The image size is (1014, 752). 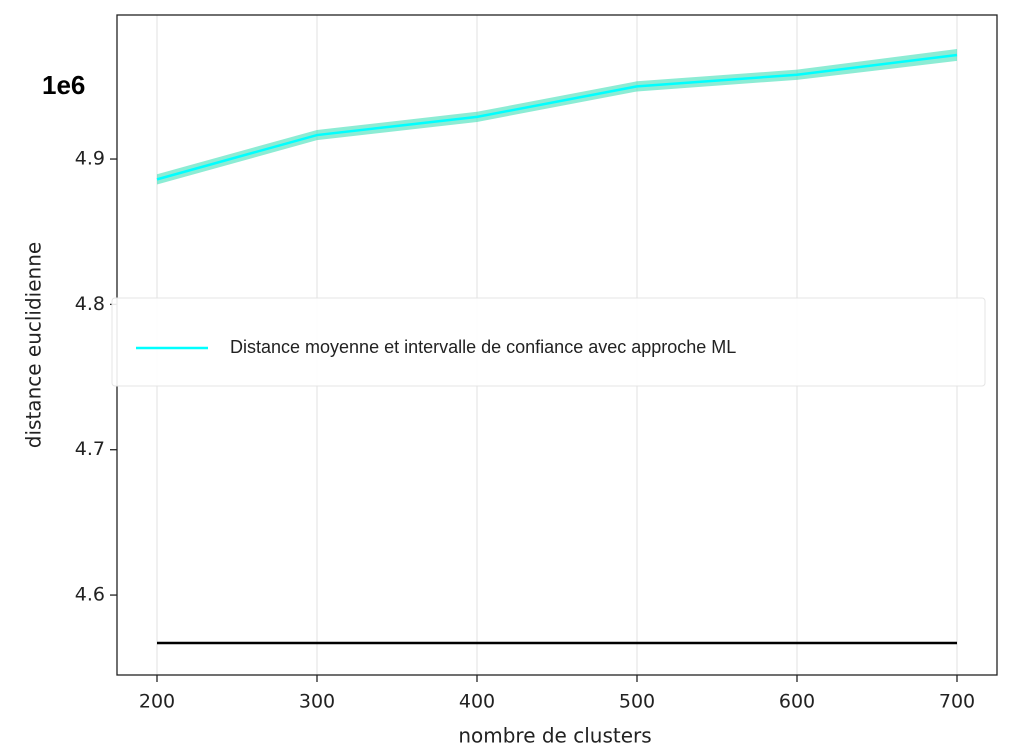 What do you see at coordinates (554, 736) in the screenshot?
I see `x-axis-label: nombre de clusters` at bounding box center [554, 736].